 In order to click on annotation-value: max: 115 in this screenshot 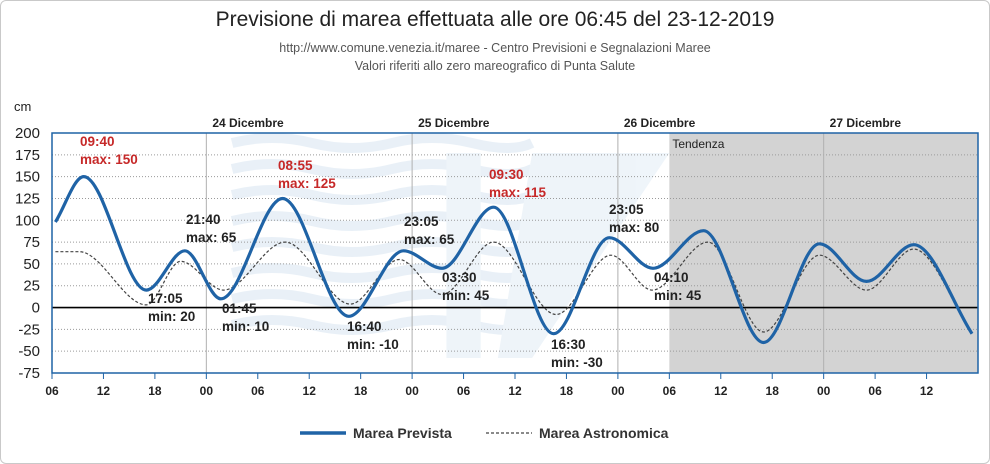, I will do `click(518, 192)`.